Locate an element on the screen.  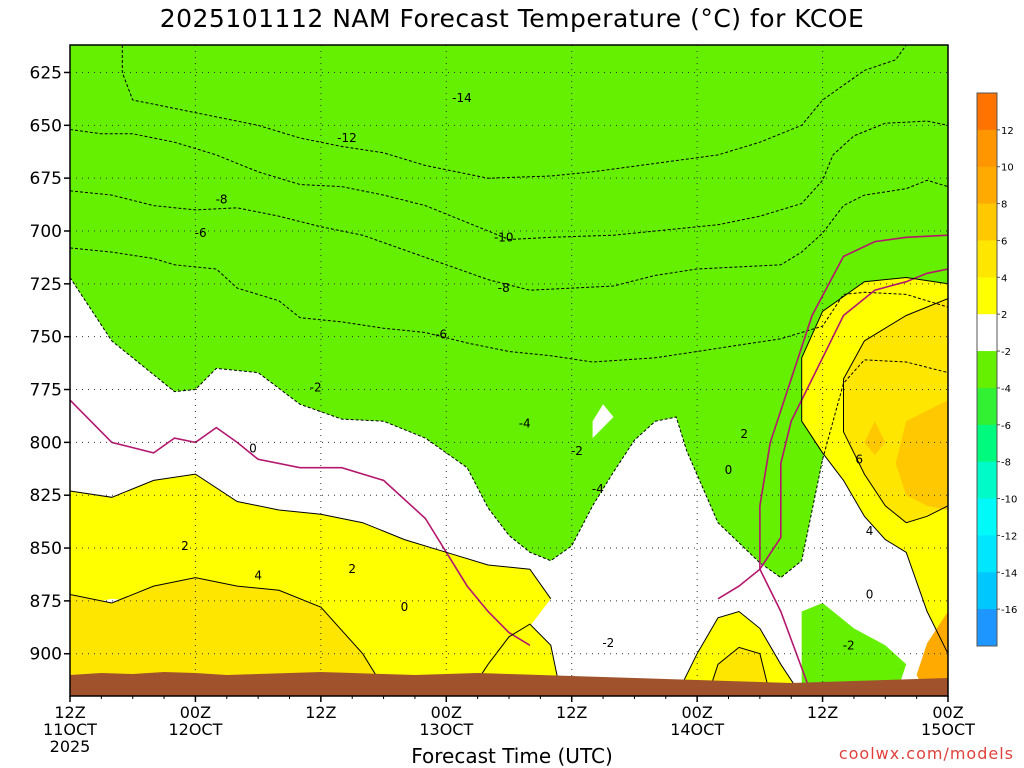
y-tick-label-2: 675 is located at coordinates (46, 179).